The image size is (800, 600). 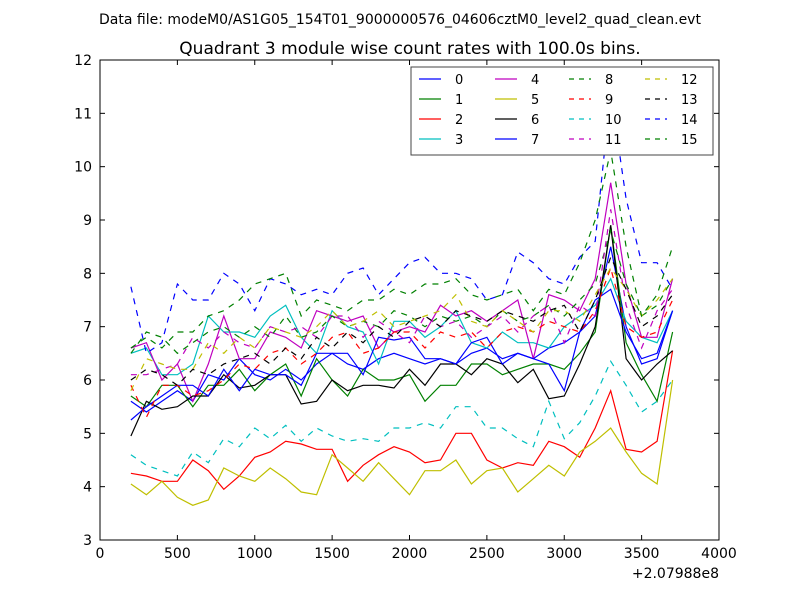 What do you see at coordinates (487, 554) in the screenshot?
I see `x-tick-label: 2500` at bounding box center [487, 554].